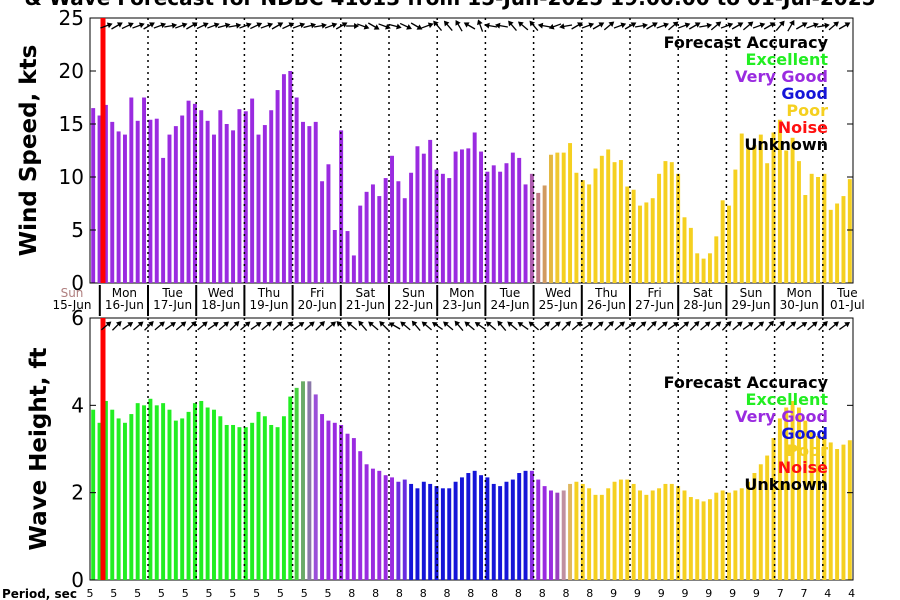 The image size is (900, 600). I want to click on legend-item: Very Good, so click(781, 416).